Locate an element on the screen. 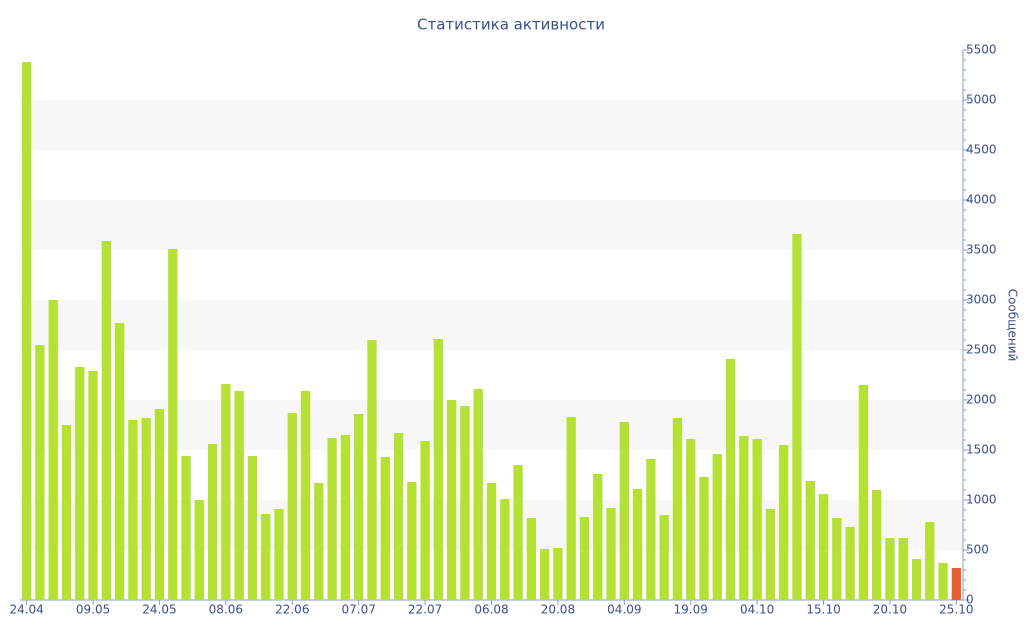 The width and height of the screenshot is (1024, 640). x-tick-label: 22.06 is located at coordinates (292, 610).